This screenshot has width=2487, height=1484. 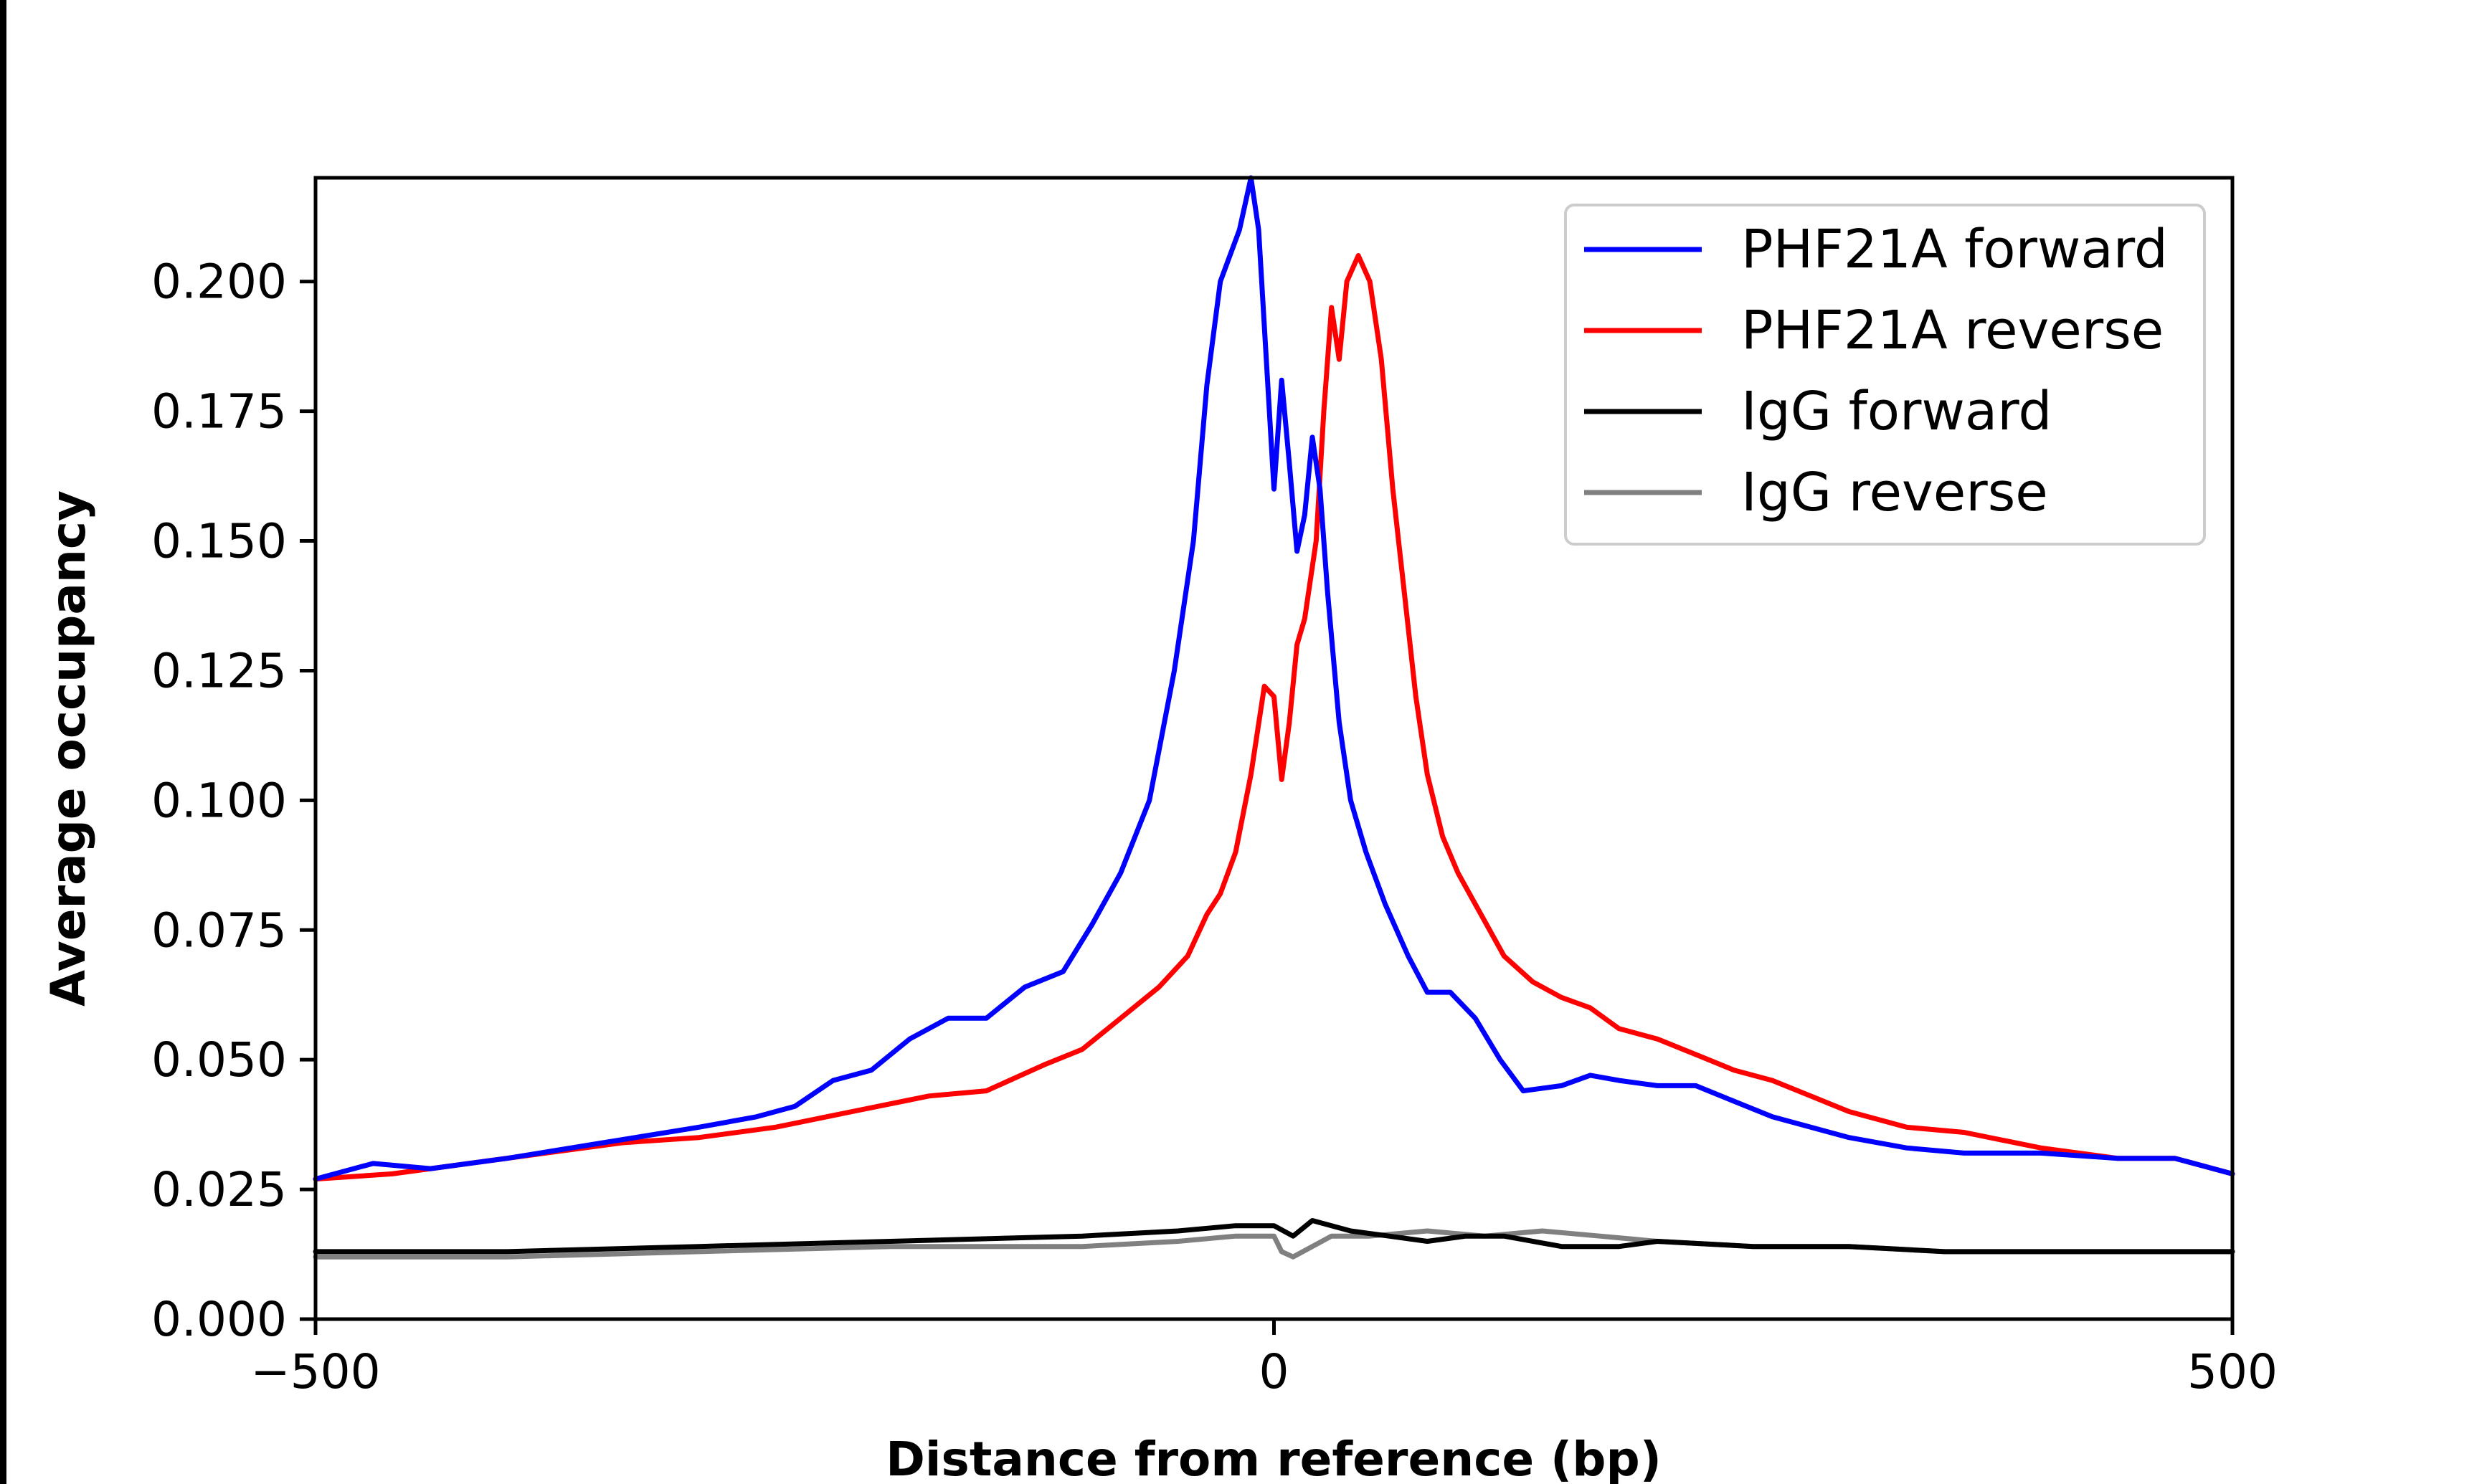 What do you see at coordinates (2233, 1372) in the screenshot?
I see `x-tick-label: 500` at bounding box center [2233, 1372].